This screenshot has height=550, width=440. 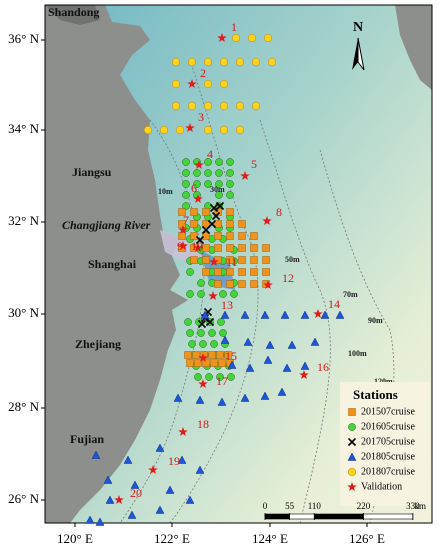 I want to click on validation-id: 19, so click(x=174, y=461).